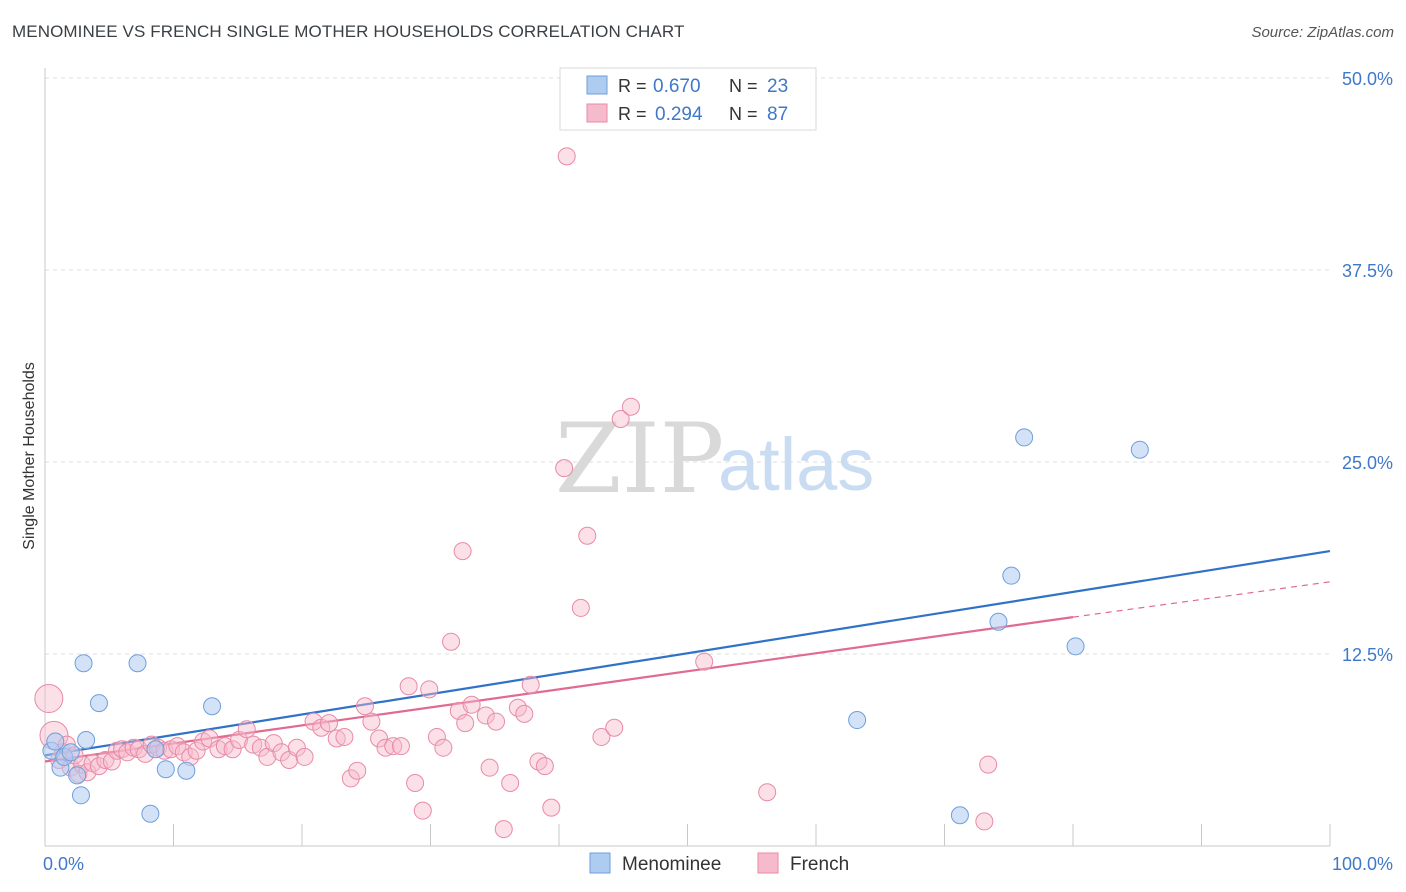 The width and height of the screenshot is (1406, 892). I want to click on watermark-zip: ZIP, so click(639, 459).